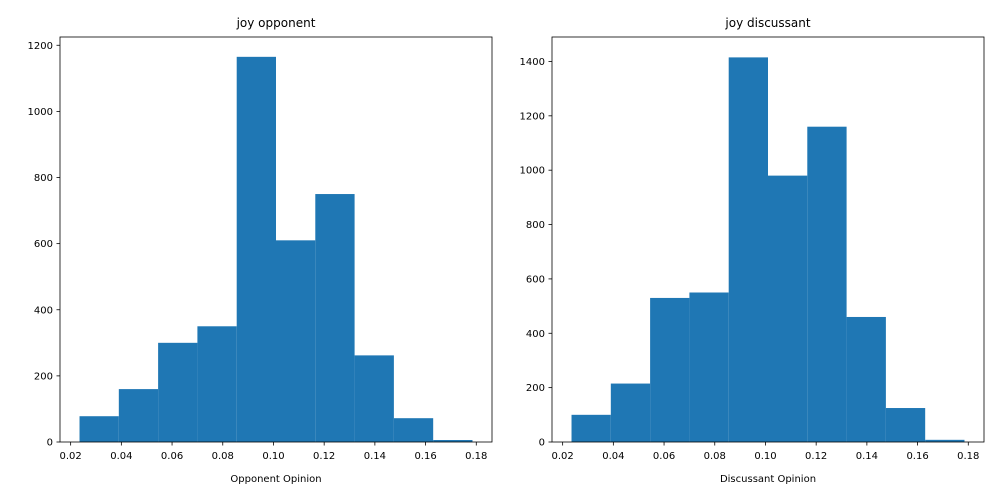  I want to click on opponent-y-ticks: 0 200 400 600 800 1000 1200, so click(44, 245).